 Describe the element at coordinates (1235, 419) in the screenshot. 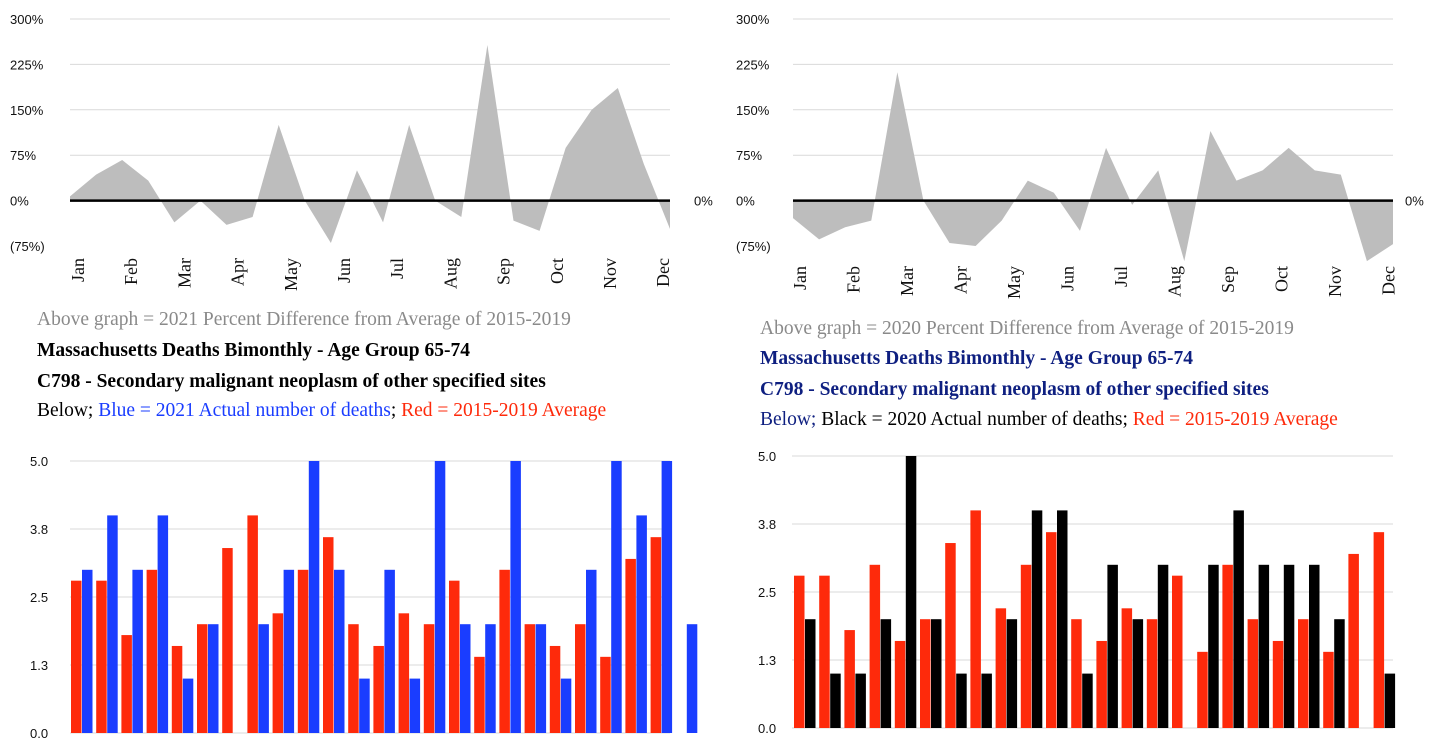

I see `legend-average: Red = 2015-2019 Average` at that location.